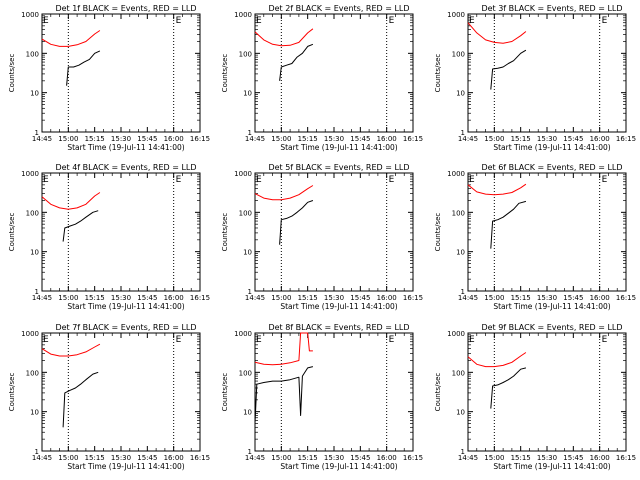  What do you see at coordinates (338, 8) in the screenshot?
I see `chart-title: Det 2f BLACK = Events, RED = LLD` at bounding box center [338, 8].